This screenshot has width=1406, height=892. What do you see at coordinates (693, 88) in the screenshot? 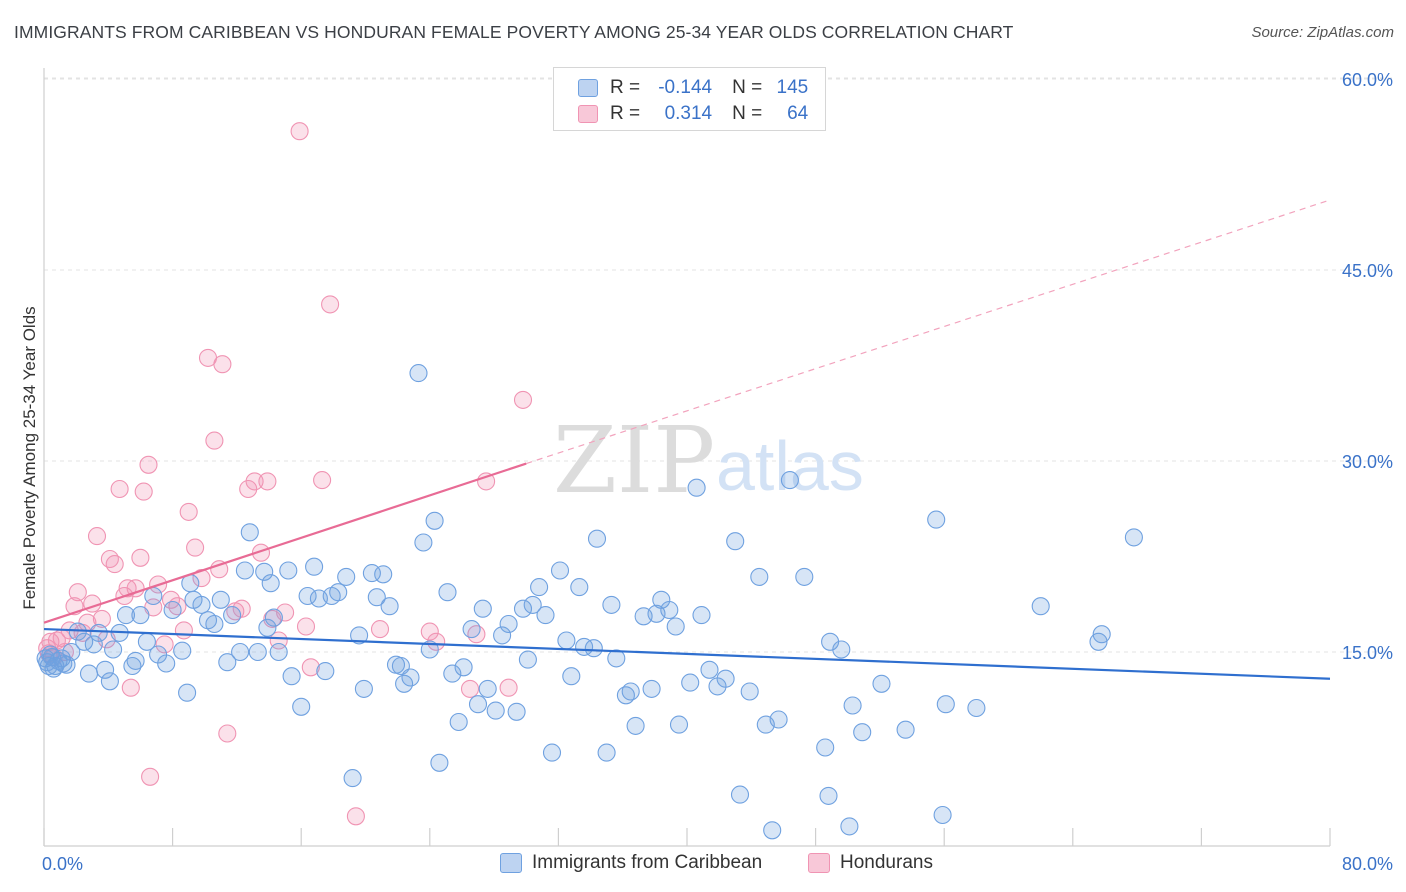
I see `legend-row-caribbean: R = -0.144 N = 145` at bounding box center [693, 88].